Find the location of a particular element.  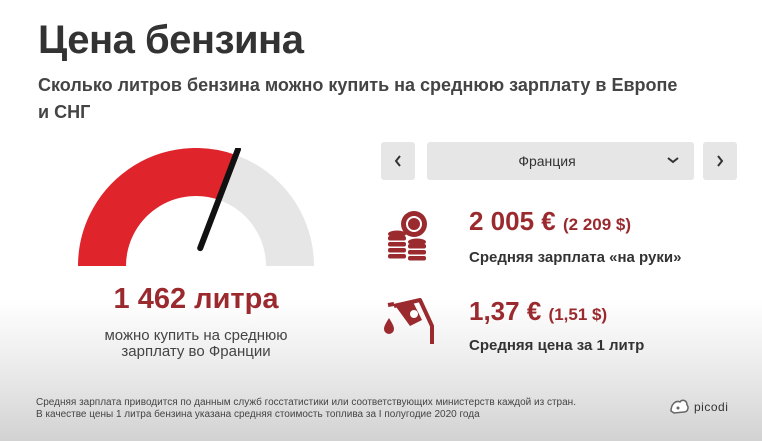

price-value: 1,37 € (1,51 $) is located at coordinates (538, 311).